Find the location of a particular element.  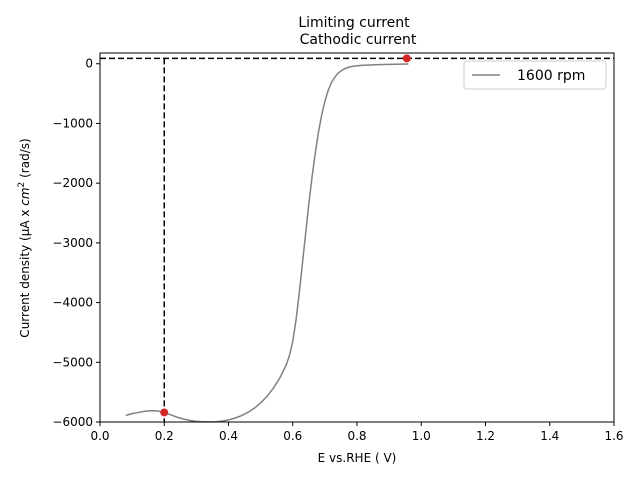

legend: 1600 rpm is located at coordinates (535, 75).